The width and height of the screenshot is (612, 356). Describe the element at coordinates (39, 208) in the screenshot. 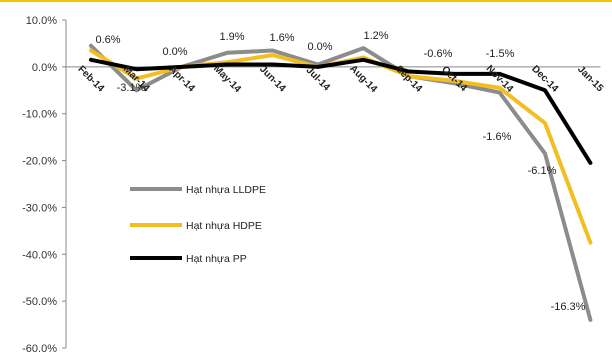

I see `y-tick-label: -30.0%` at that location.